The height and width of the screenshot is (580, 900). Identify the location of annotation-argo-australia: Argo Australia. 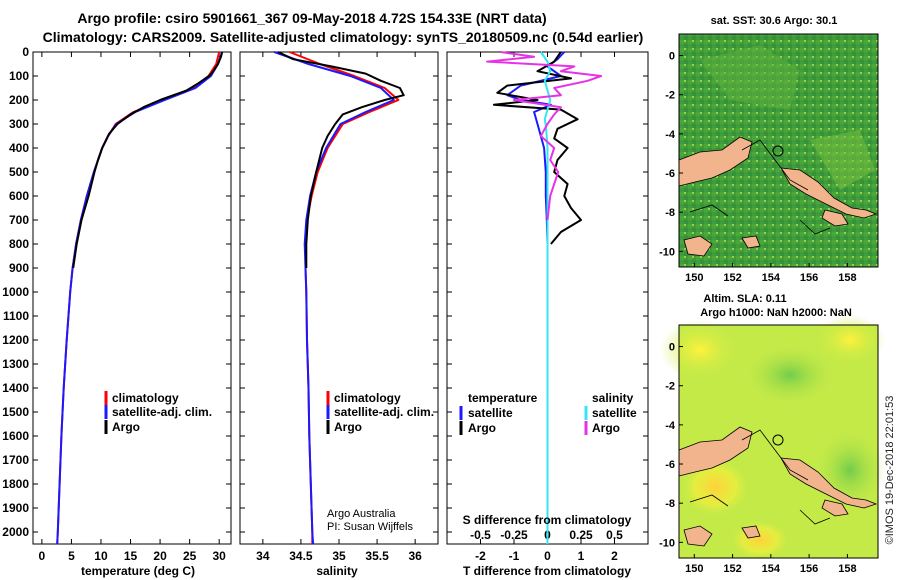
(361, 514).